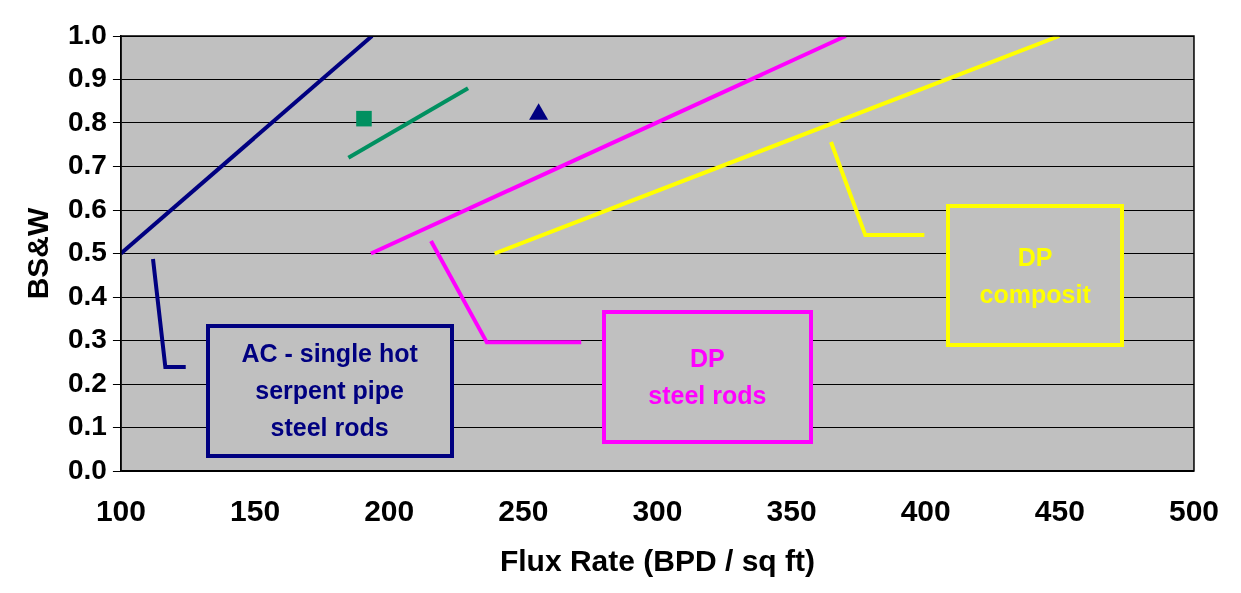 Image resolution: width=1241 pixels, height=593 pixels. I want to click on callout-box: AC - single hot serpent pipe steel rods, so click(329, 391).